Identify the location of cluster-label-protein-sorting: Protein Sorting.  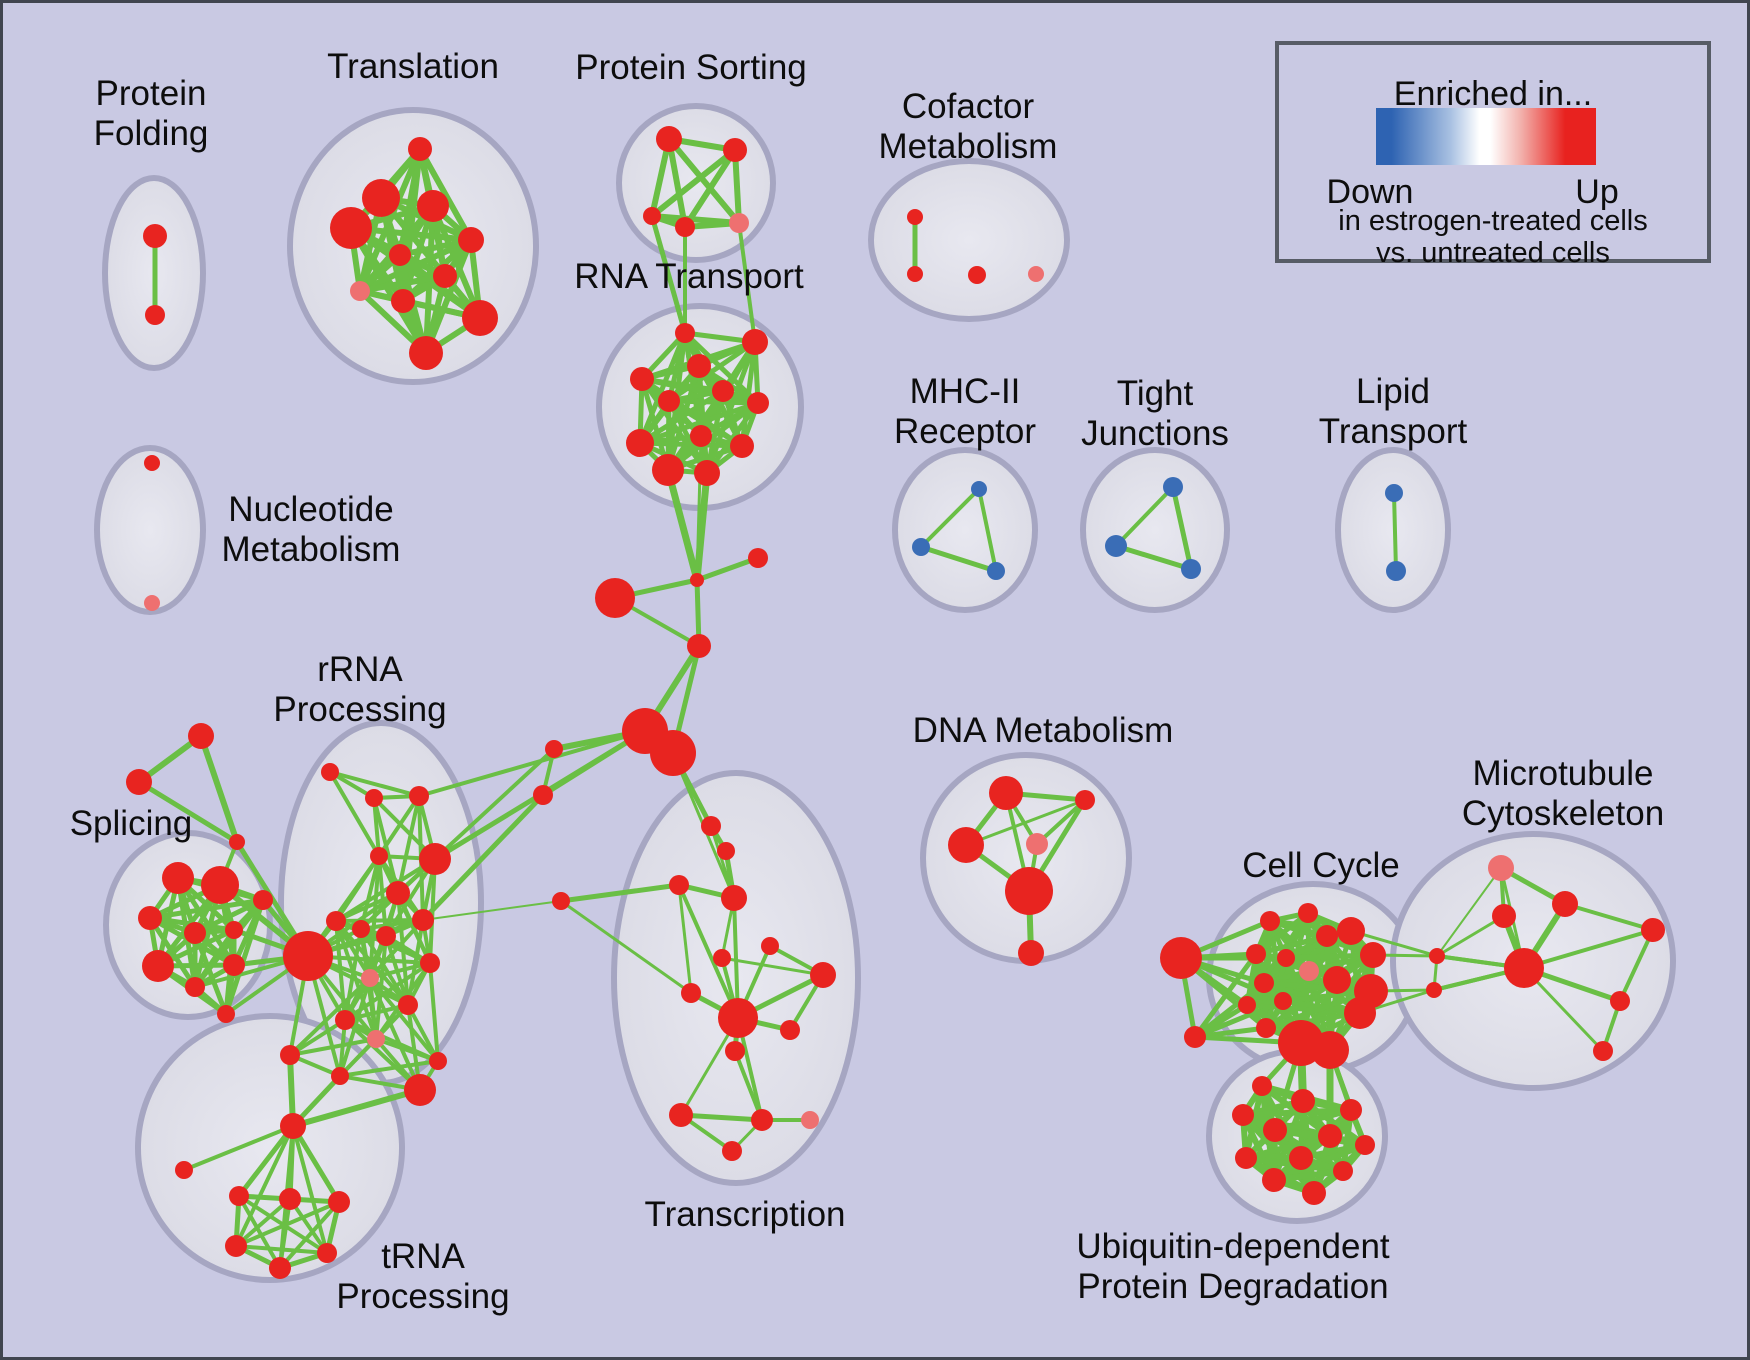
(691, 67).